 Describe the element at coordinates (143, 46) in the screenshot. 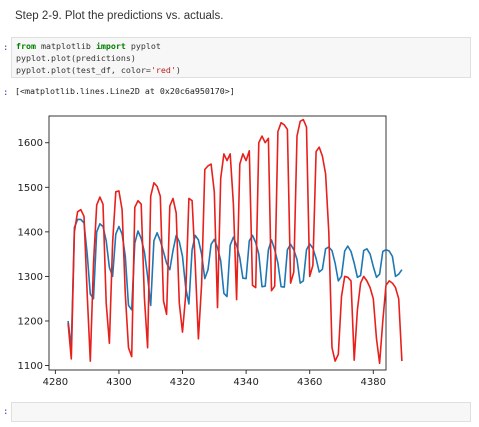

I see `code-token: pyplot` at that location.